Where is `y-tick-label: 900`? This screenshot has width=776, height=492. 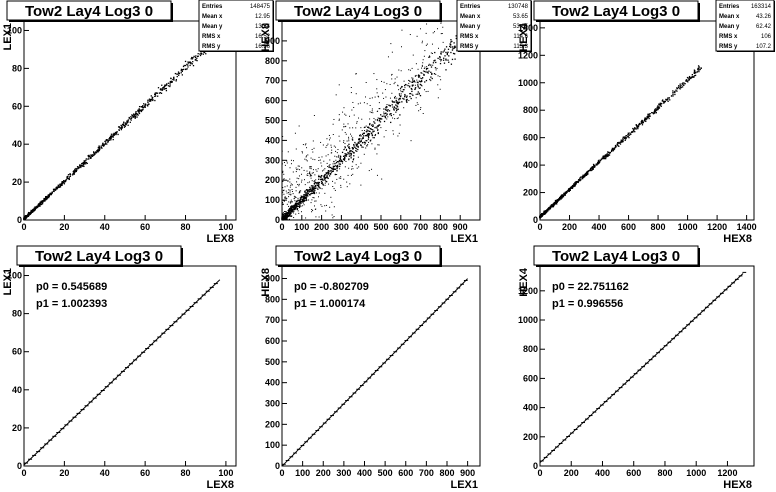
y-tick-label: 900 is located at coordinates (272, 41).